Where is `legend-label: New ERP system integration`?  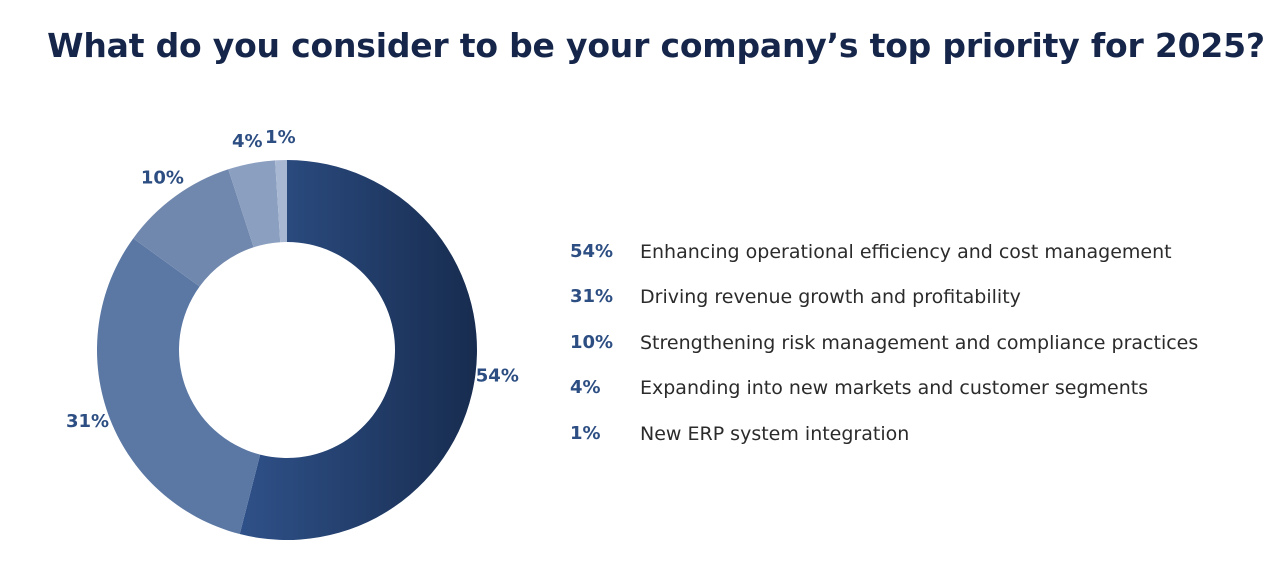
legend-label: New ERP system integration is located at coordinates (775, 433).